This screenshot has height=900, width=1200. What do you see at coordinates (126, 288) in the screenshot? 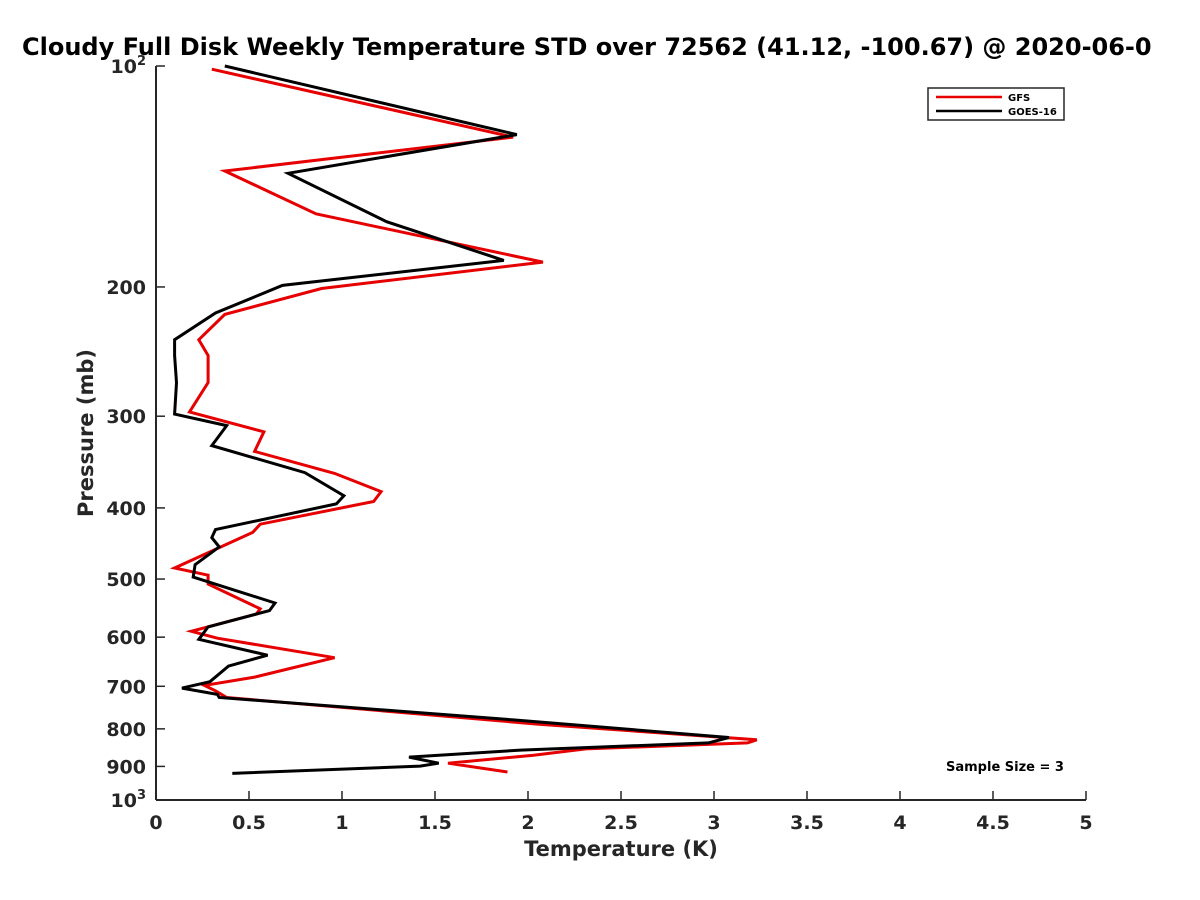
I see `y-tick-label: 200` at bounding box center [126, 288].